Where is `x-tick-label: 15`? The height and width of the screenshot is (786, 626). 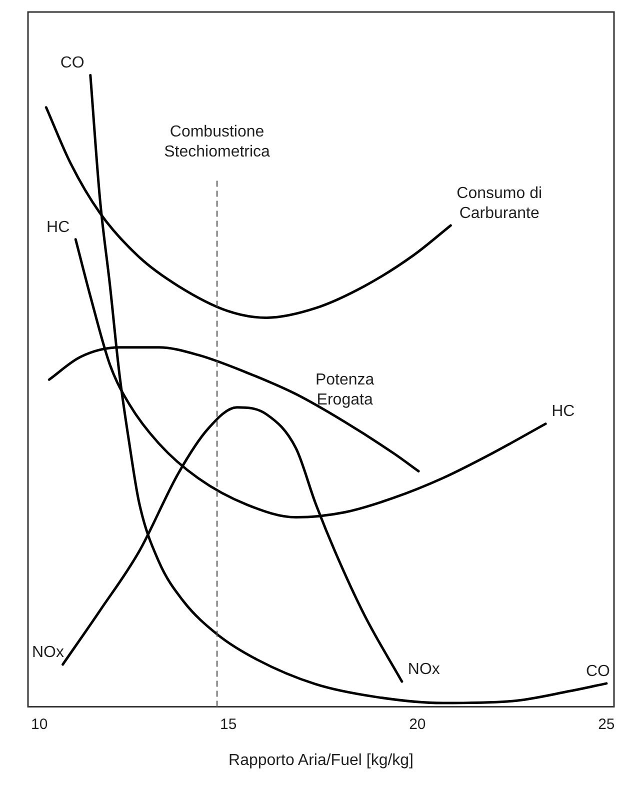
x-tick-label: 15 is located at coordinates (228, 724).